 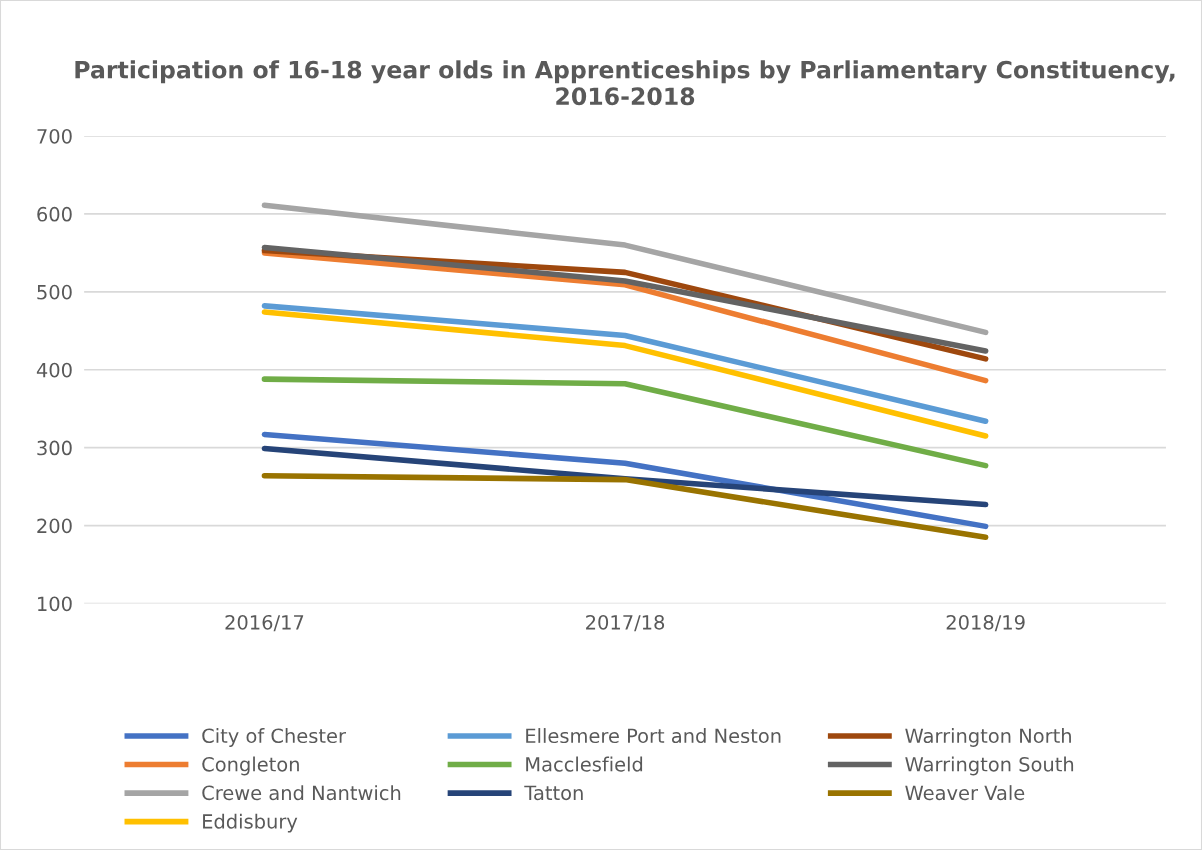 What do you see at coordinates (553, 793) in the screenshot?
I see `legend-label: Tatton` at bounding box center [553, 793].